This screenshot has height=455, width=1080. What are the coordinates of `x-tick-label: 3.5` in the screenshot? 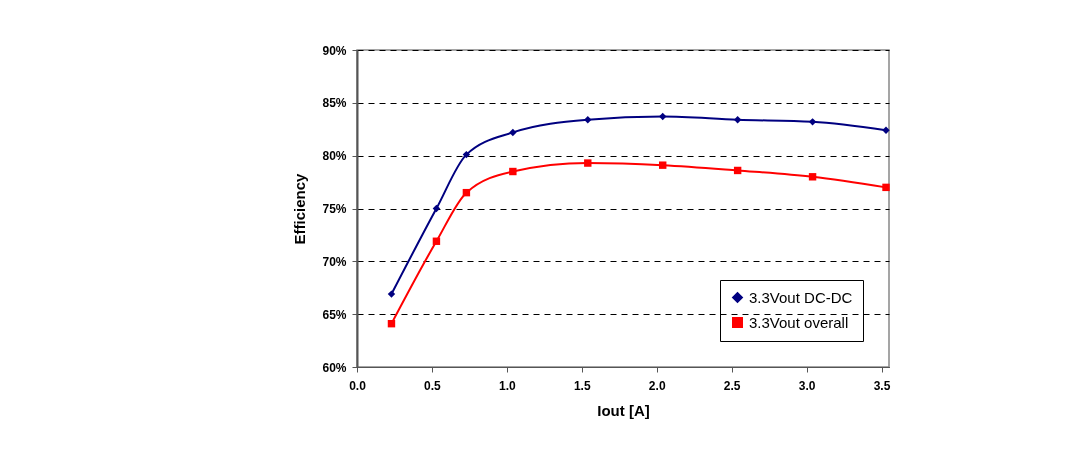 It's located at (882, 385).